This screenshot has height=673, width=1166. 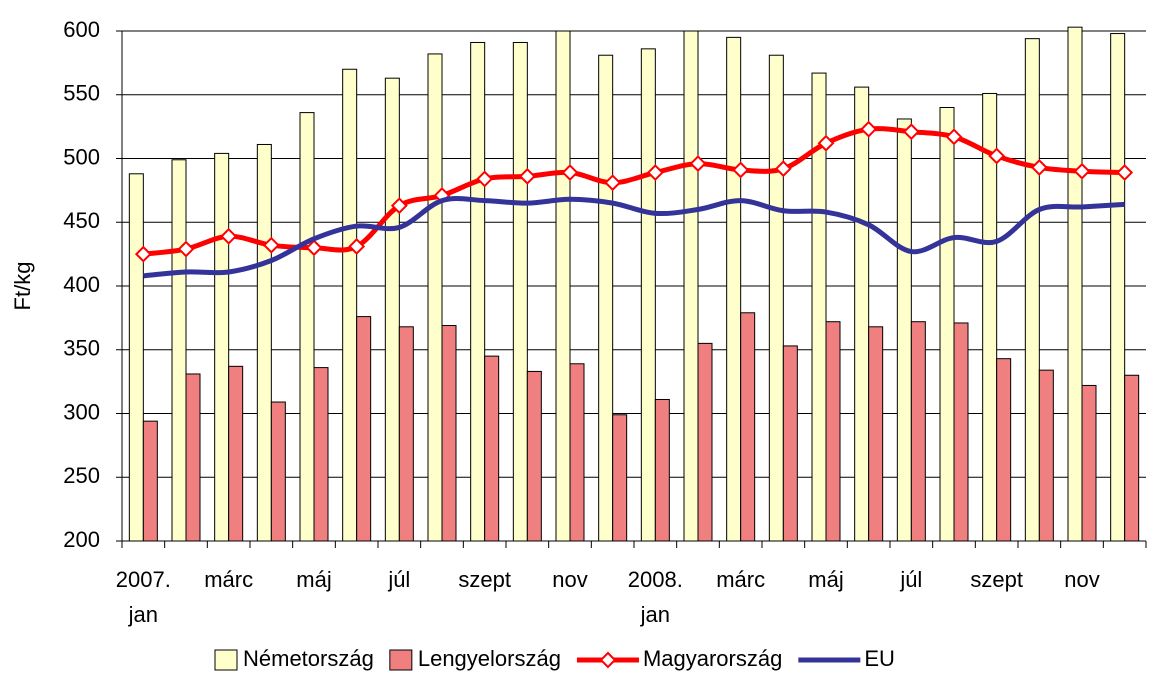 What do you see at coordinates (879, 658) in the screenshot?
I see `legend-label: EU` at bounding box center [879, 658].